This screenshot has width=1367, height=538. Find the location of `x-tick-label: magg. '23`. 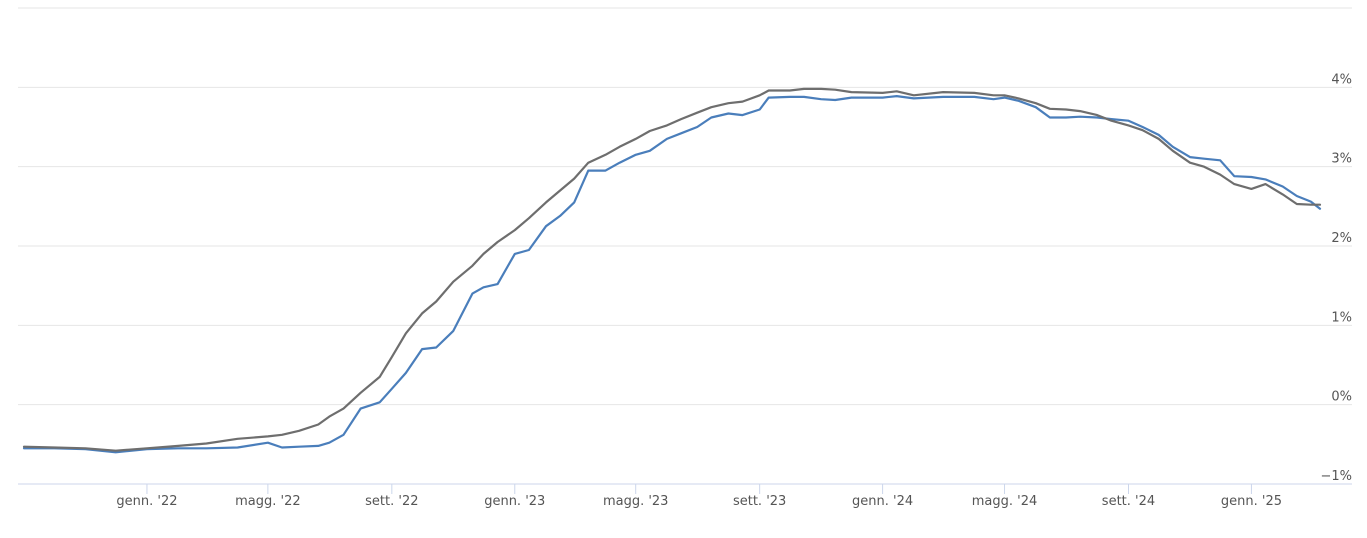

x-tick-label: magg. '23 is located at coordinates (636, 501).